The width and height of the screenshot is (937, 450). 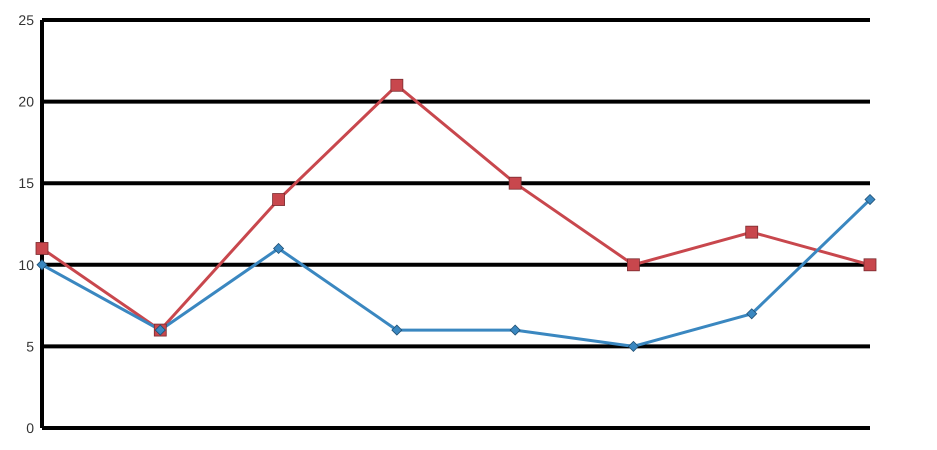 I want to click on y-tick-label: 25, so click(x=26, y=20).